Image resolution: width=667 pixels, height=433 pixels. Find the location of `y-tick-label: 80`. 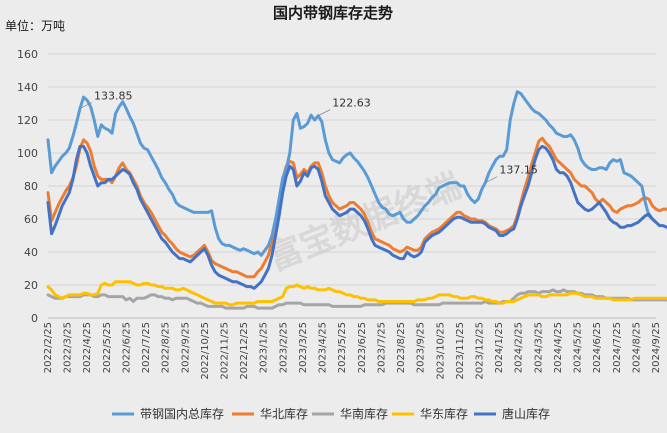

y-tick-label: 80 is located at coordinates (31, 186).